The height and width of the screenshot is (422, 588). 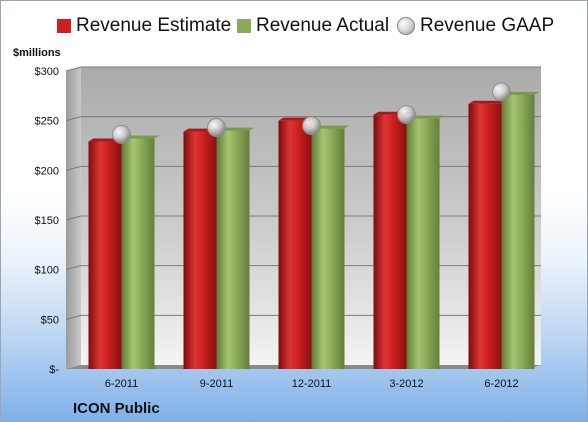 What do you see at coordinates (200, 250) in the screenshot?
I see `bar-estimate-9-2011` at bounding box center [200, 250].